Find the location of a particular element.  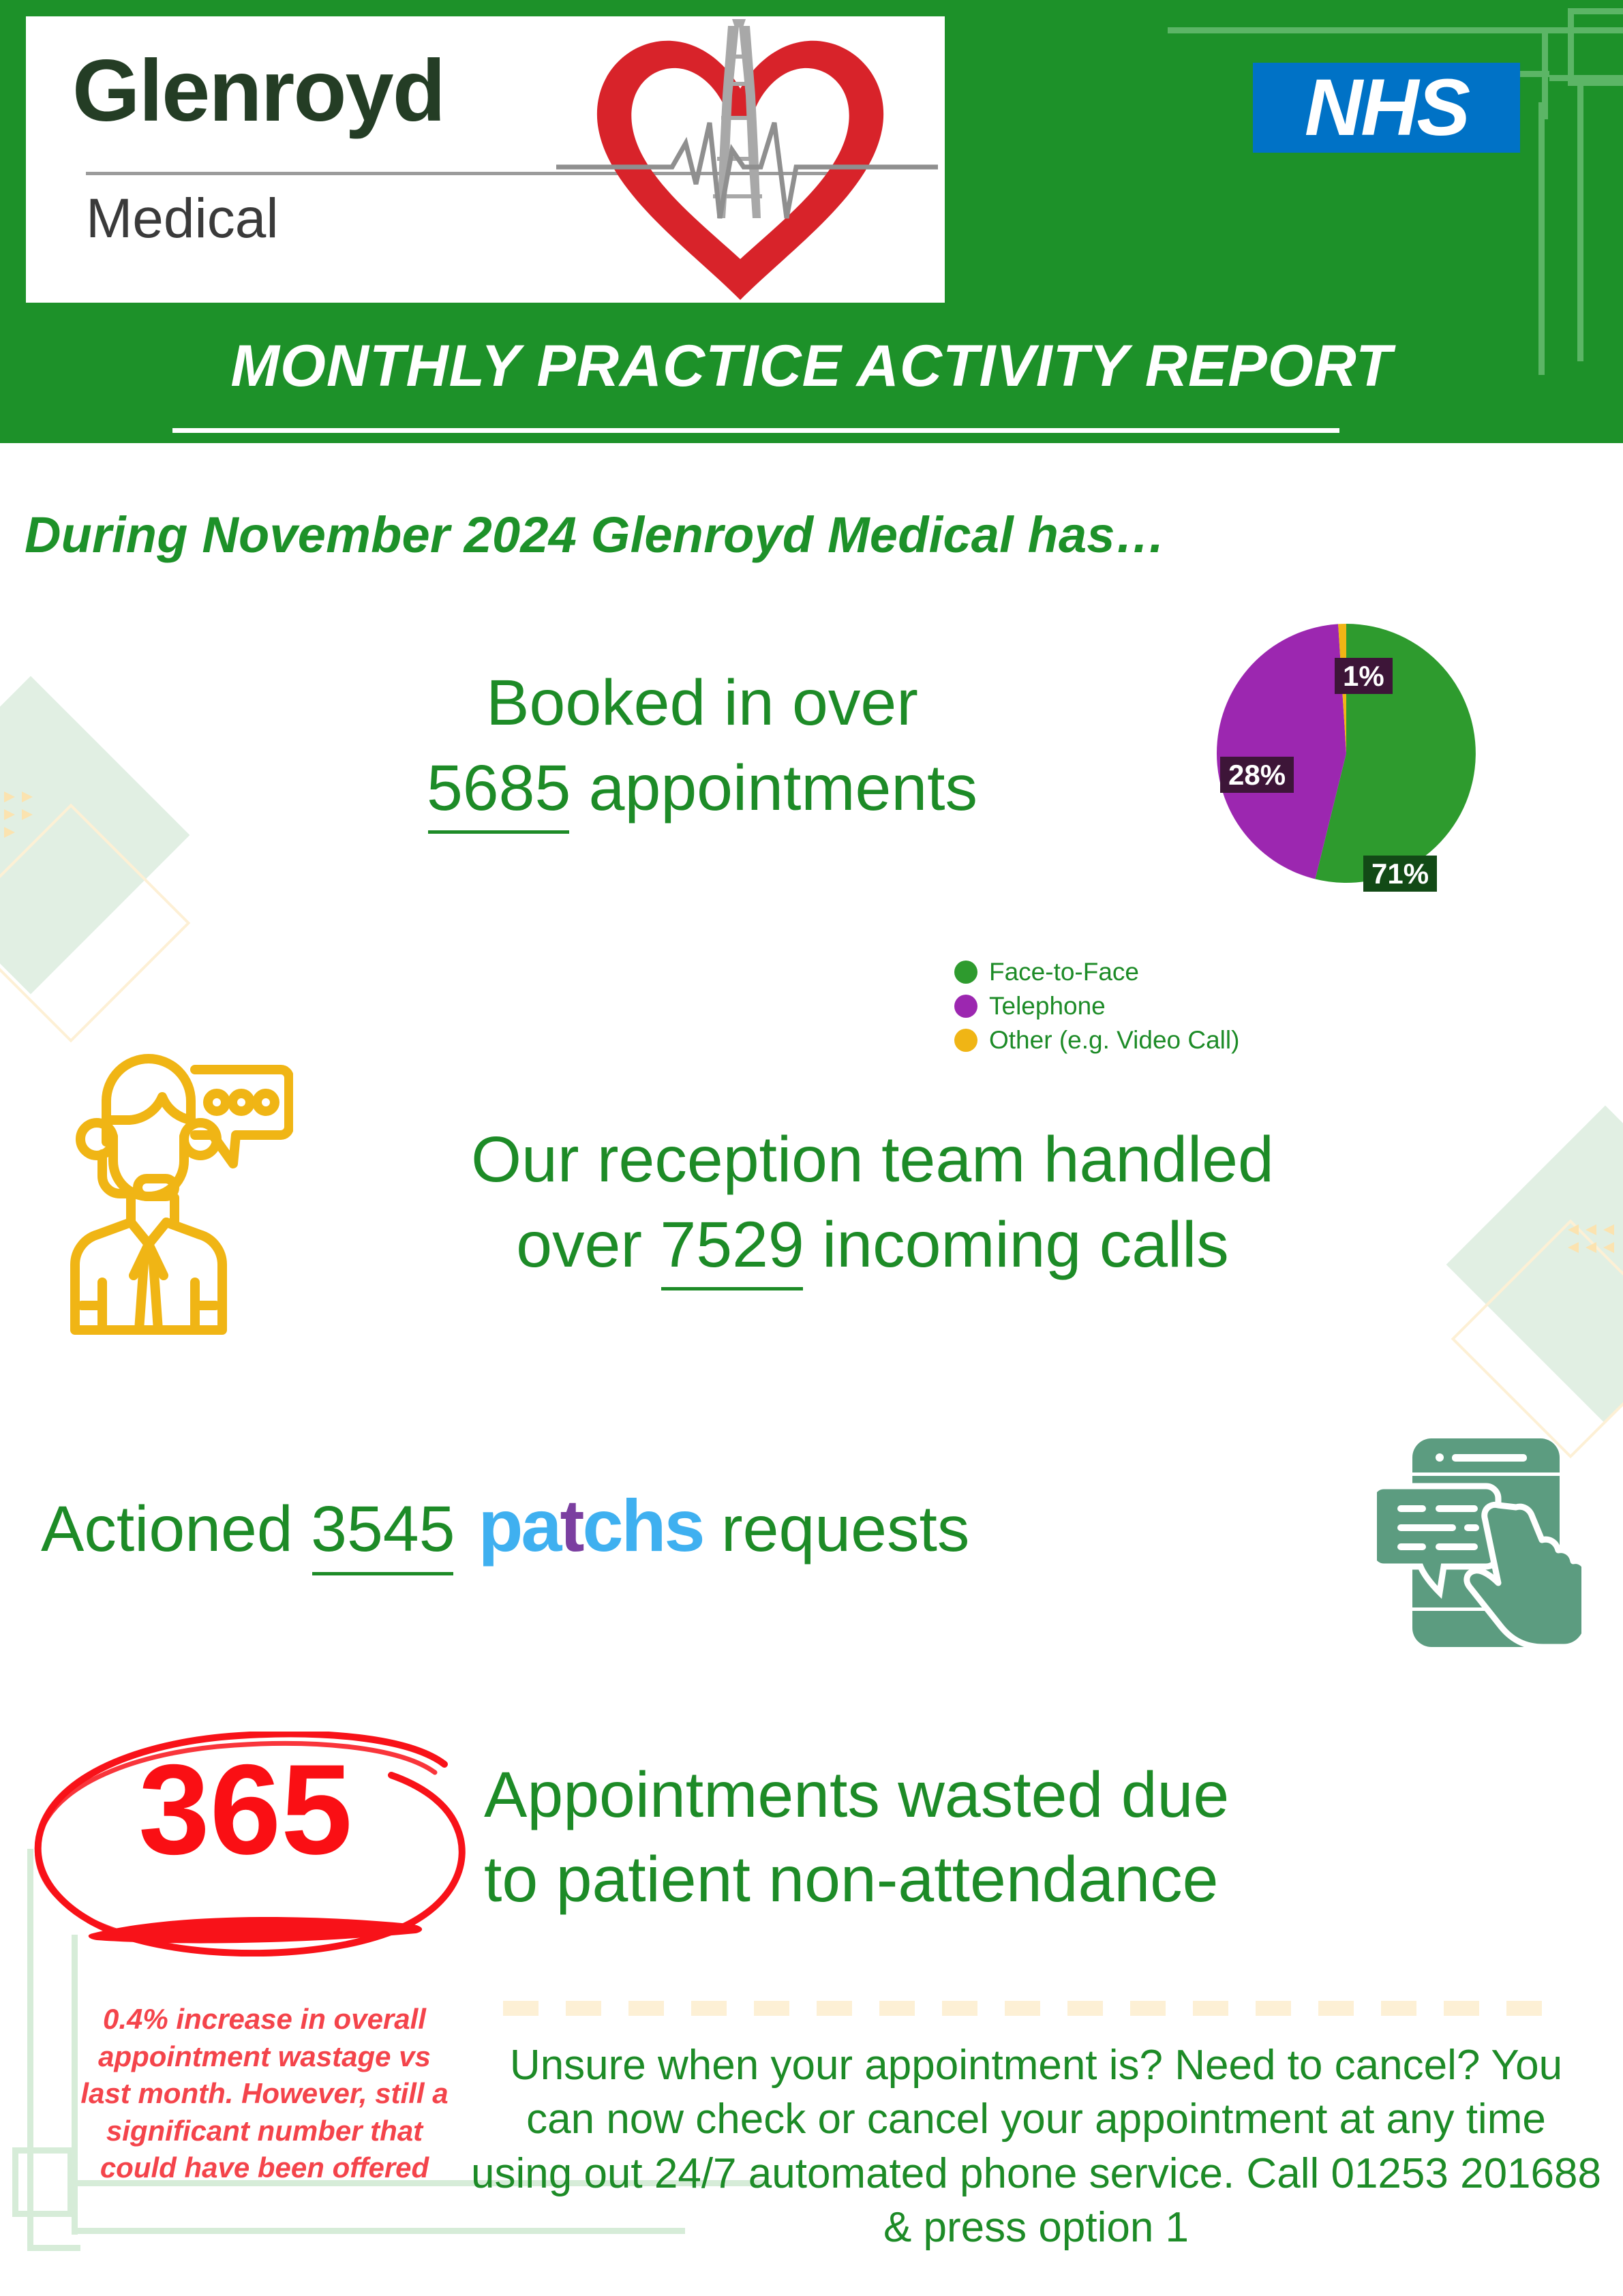

phone-tap-icon is located at coordinates (1479, 1544).